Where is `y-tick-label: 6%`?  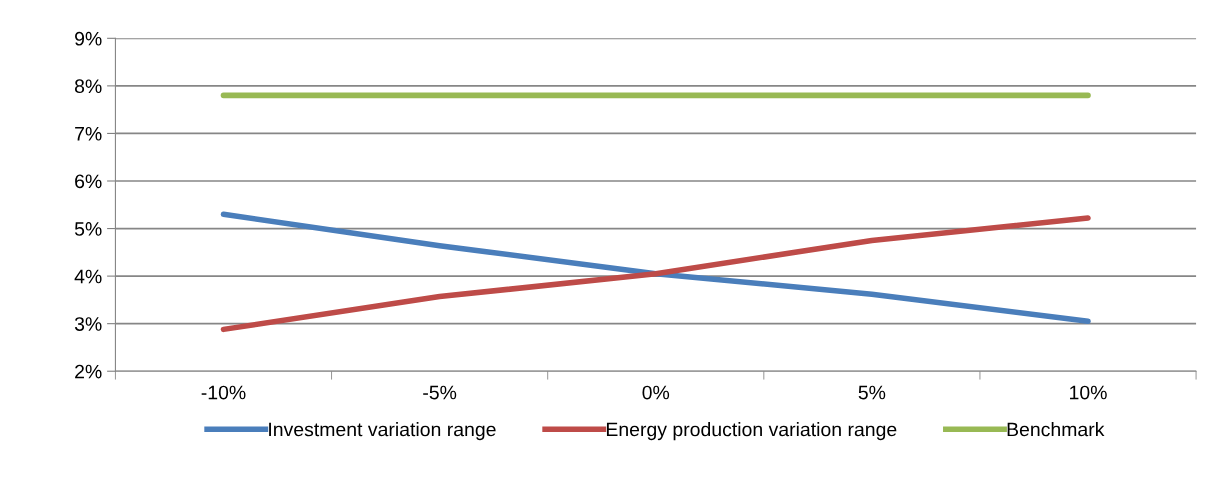
y-tick-label: 6% is located at coordinates (88, 181).